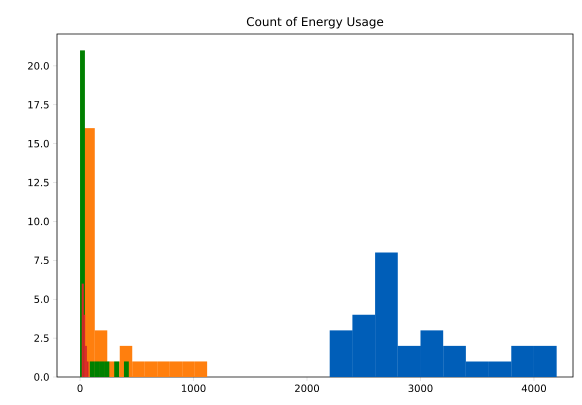 Image resolution: width=582 pixels, height=405 pixels. I want to click on y-tick-label: 17.5, so click(38, 104).